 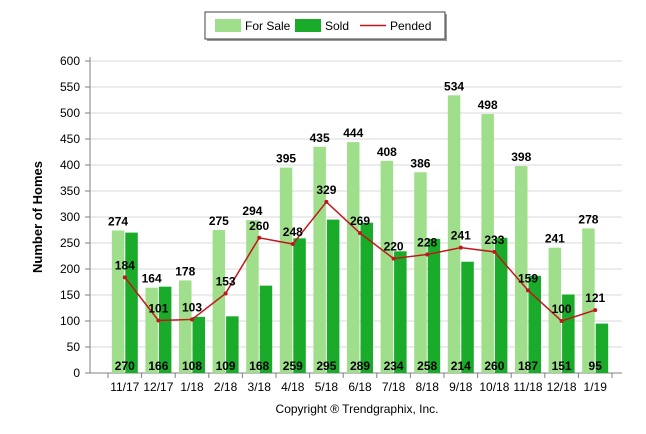 I want to click on data-label-for-sale: 395, so click(x=286, y=159).